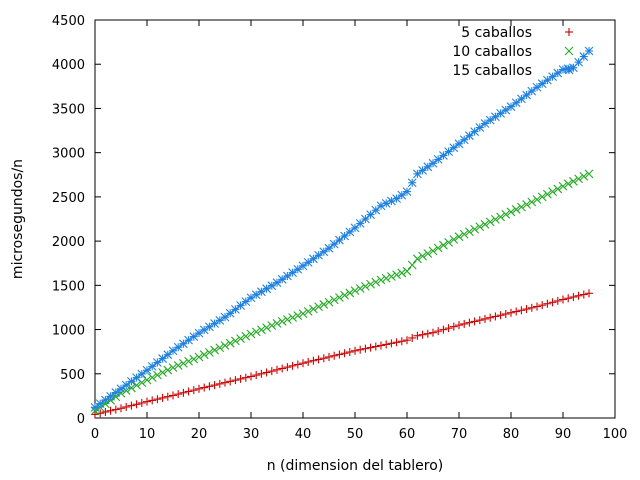 This screenshot has height=480, width=640. I want to click on x-tick-label: 80, so click(511, 434).